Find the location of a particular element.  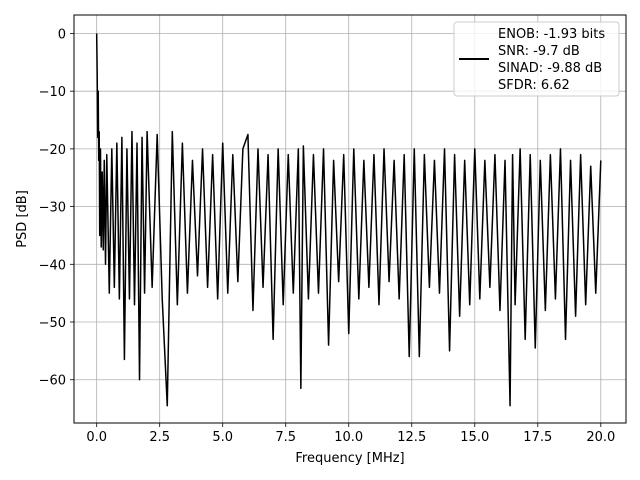

x-tick-label: 15.0 is located at coordinates (474, 437).